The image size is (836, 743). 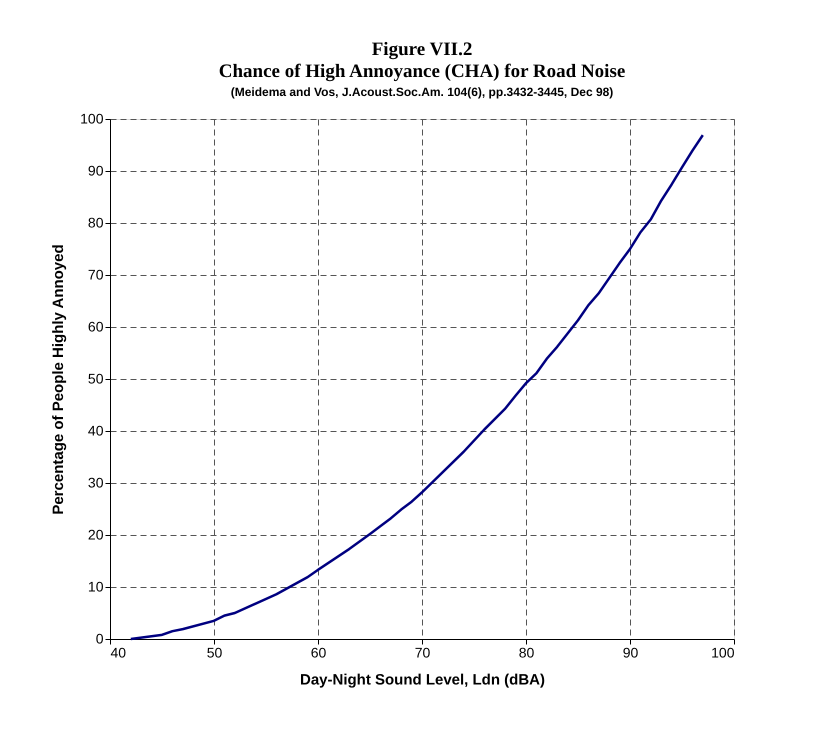 What do you see at coordinates (96, 430) in the screenshot?
I see `y-tick-label: 40` at bounding box center [96, 430].